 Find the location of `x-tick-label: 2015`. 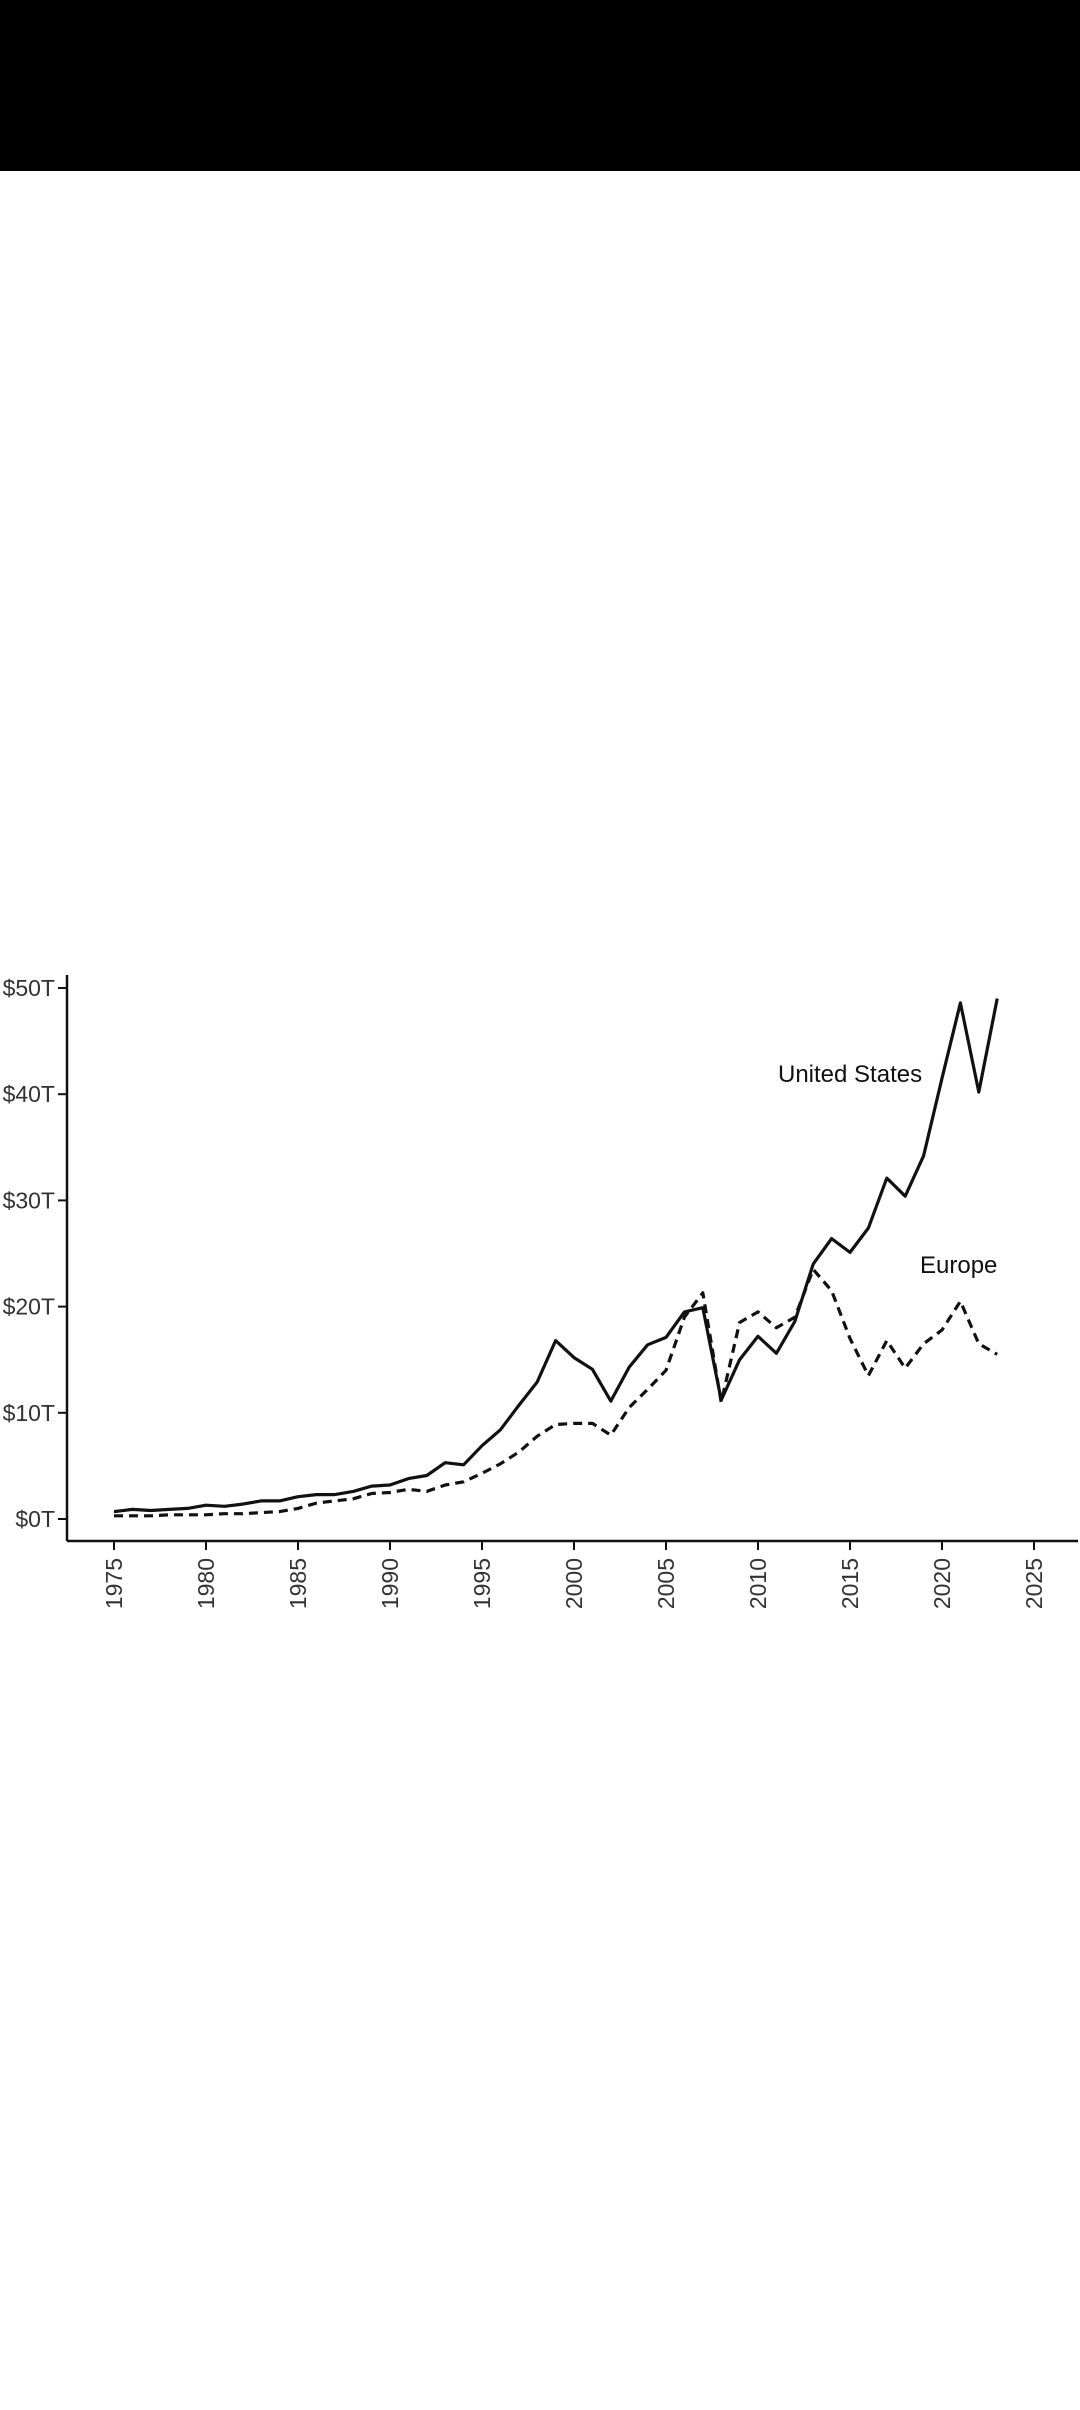

x-tick-label: 2015 is located at coordinates (850, 1583).